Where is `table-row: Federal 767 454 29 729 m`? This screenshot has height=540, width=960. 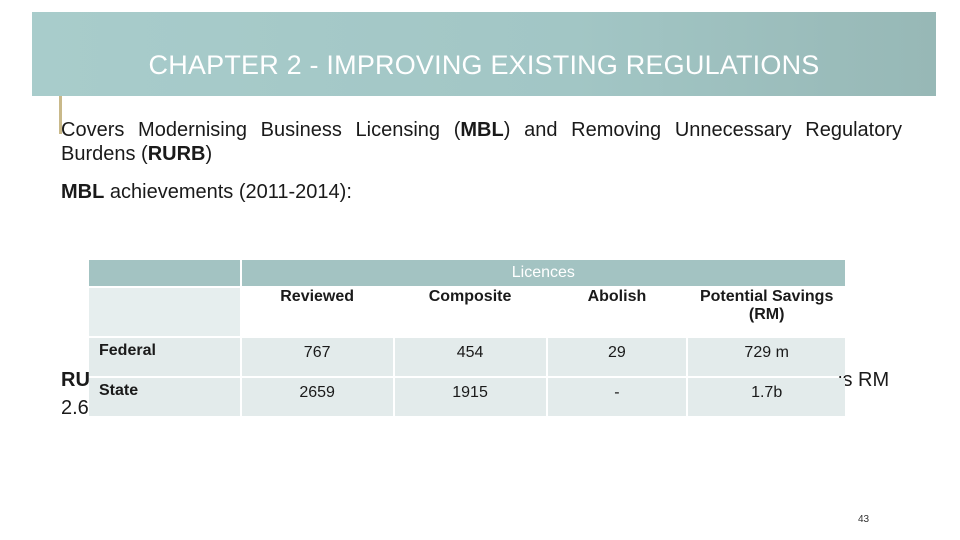
table-row: Federal 767 454 29 729 m is located at coordinates (467, 357).